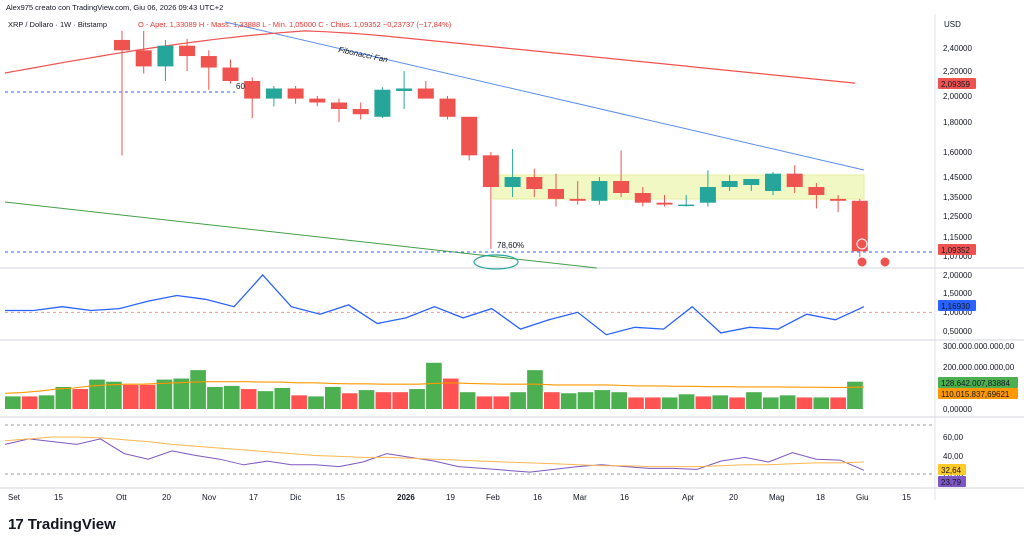 This screenshot has width=1024, height=543. Describe the element at coordinates (953, 437) in the screenshot. I see `rsi-tick-label: 60,00` at that location.